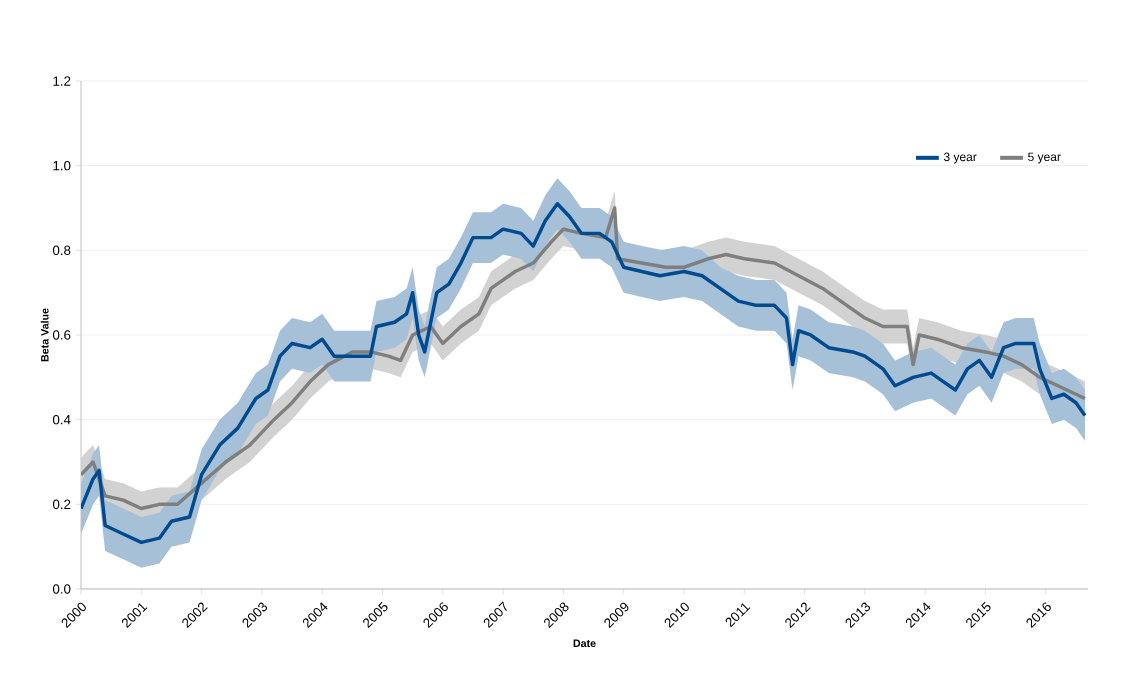 The height and width of the screenshot is (691, 1134). I want to click on y-tick-label: 0.2, so click(61, 504).